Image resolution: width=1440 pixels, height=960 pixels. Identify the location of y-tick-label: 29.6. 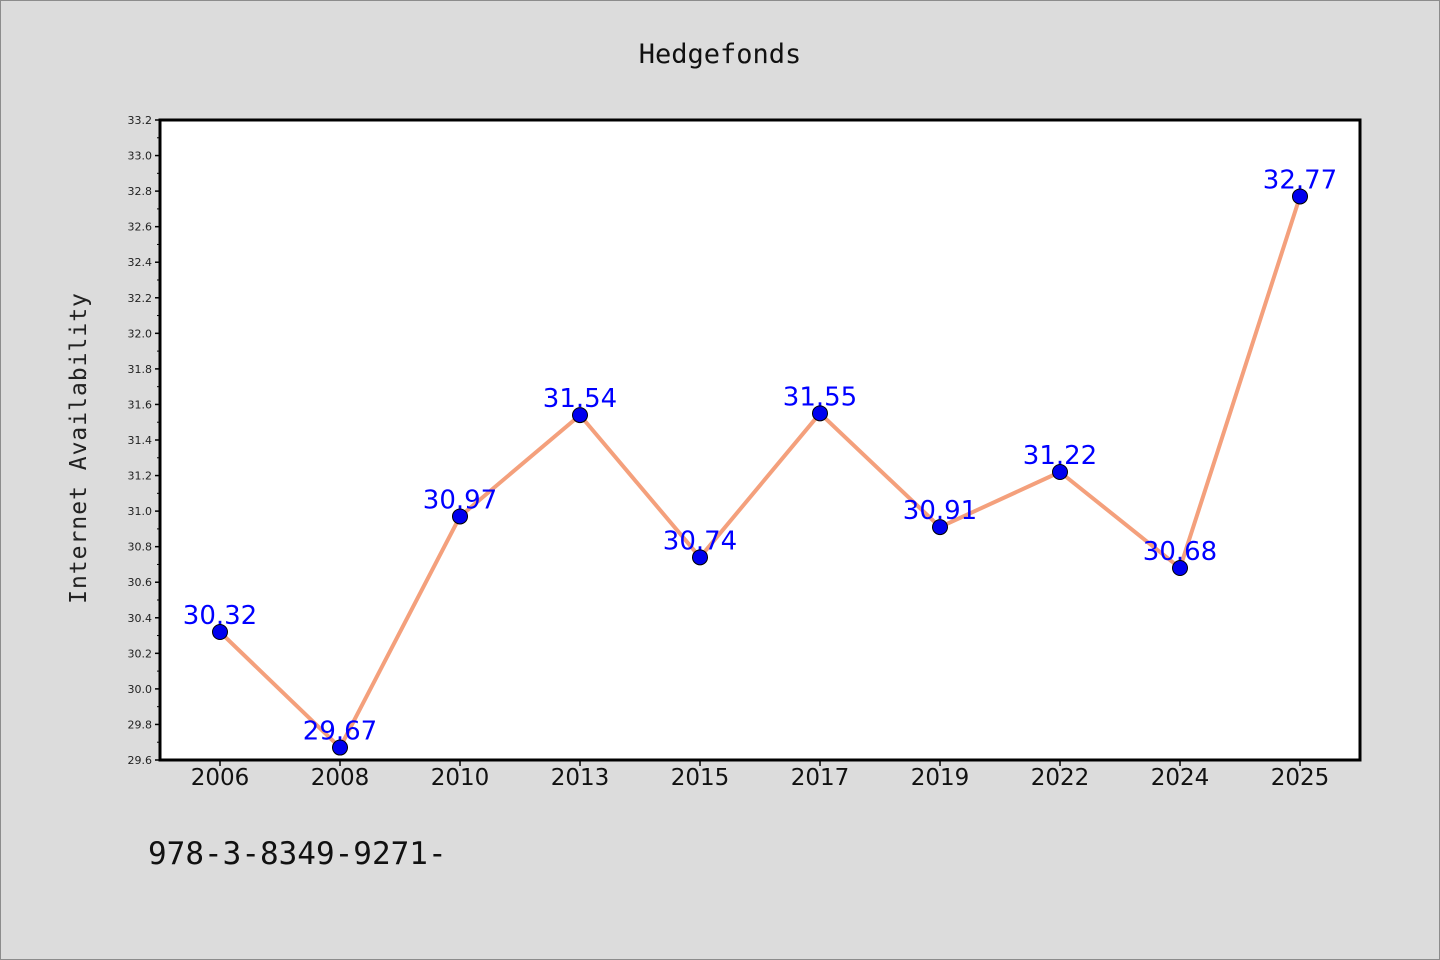
(140, 760).